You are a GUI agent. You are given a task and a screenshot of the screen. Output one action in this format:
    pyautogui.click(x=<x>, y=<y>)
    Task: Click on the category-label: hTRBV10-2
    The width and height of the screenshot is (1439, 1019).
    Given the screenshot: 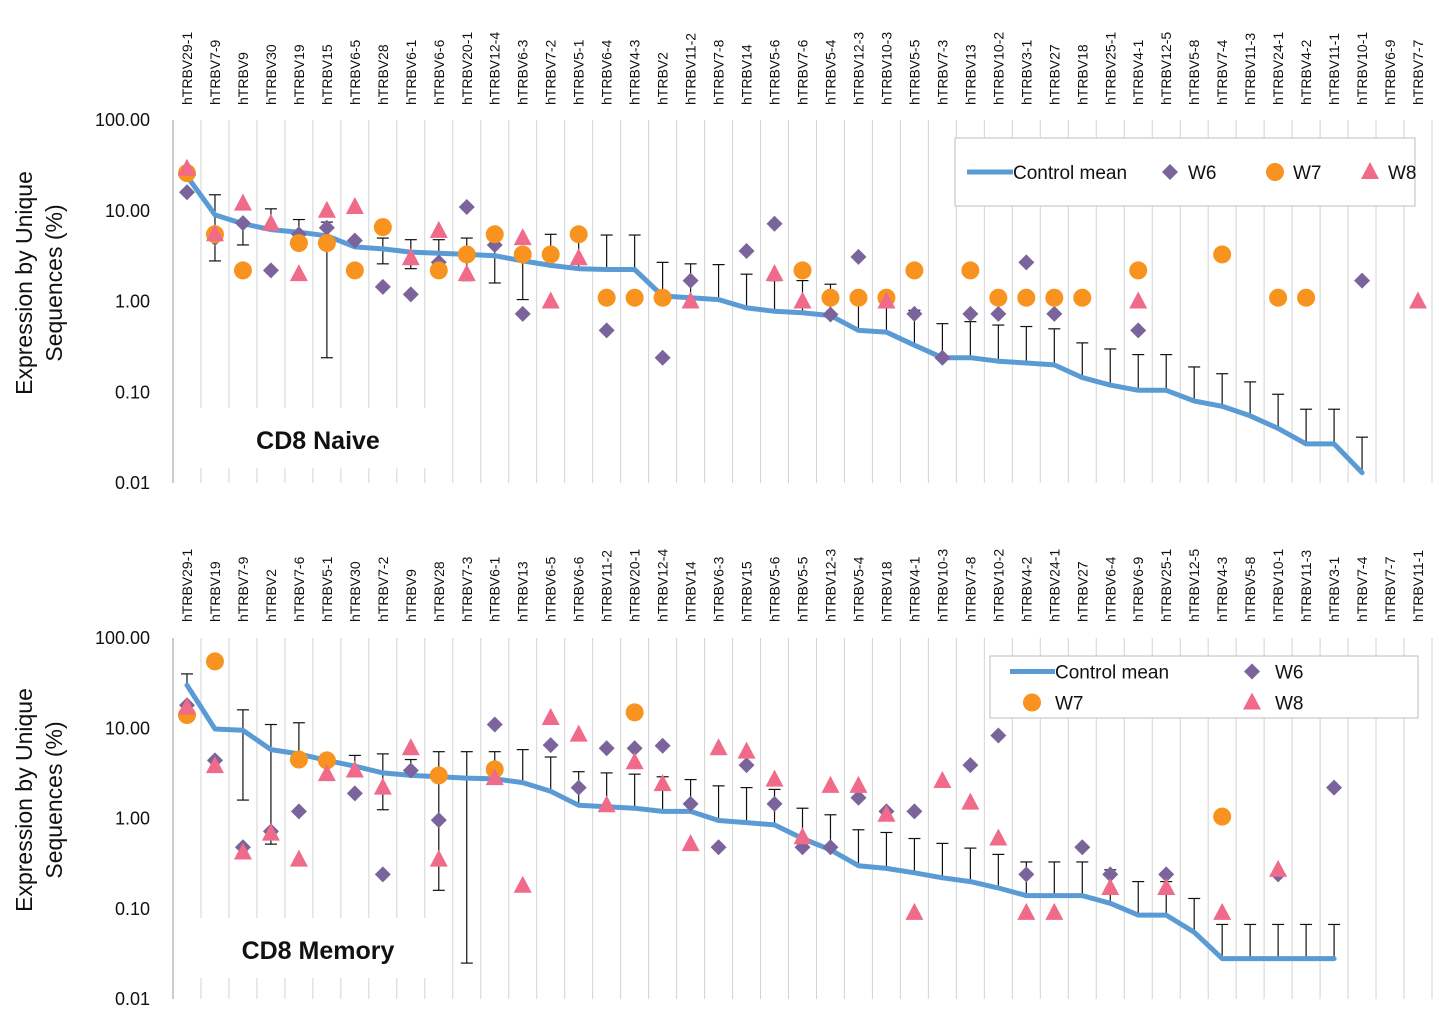 What is the action you would take?
    pyautogui.click(x=998, y=68)
    